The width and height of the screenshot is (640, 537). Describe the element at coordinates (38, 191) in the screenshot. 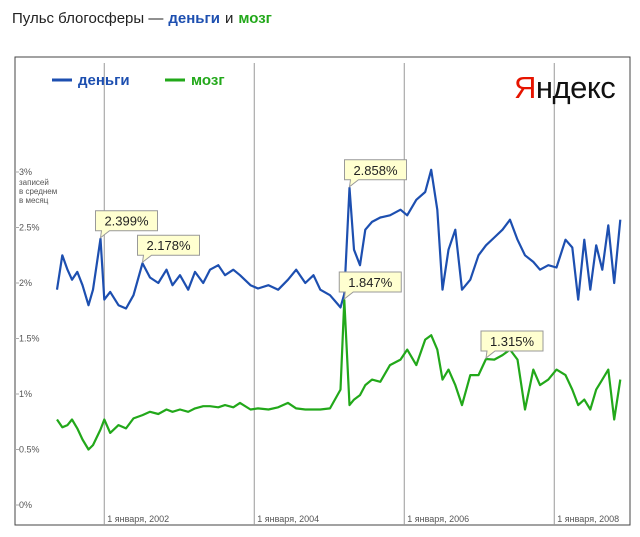

I see `y-axis-title: в среднем` at that location.